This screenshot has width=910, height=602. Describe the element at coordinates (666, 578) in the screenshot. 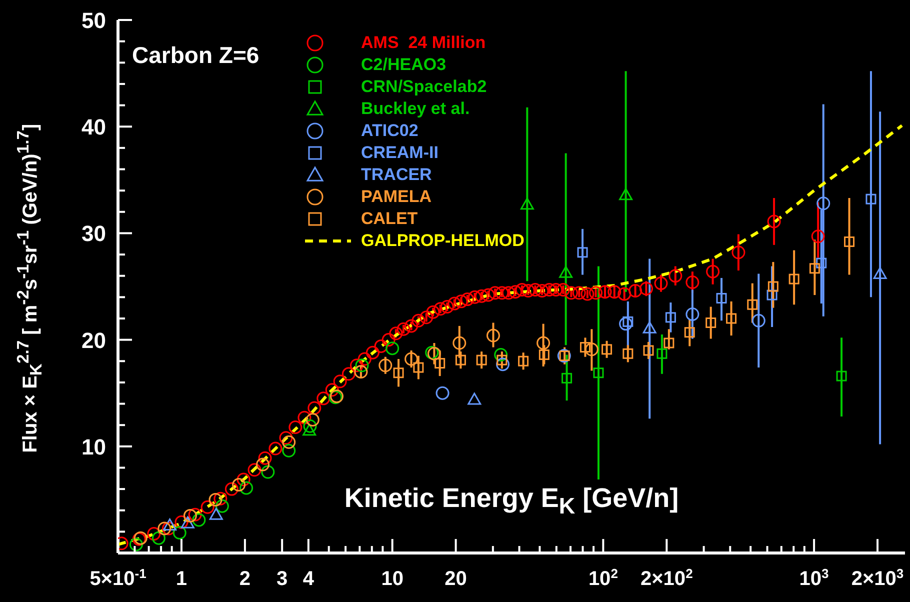

I see `x-tick-label: 2×10$^{2}$` at that location.